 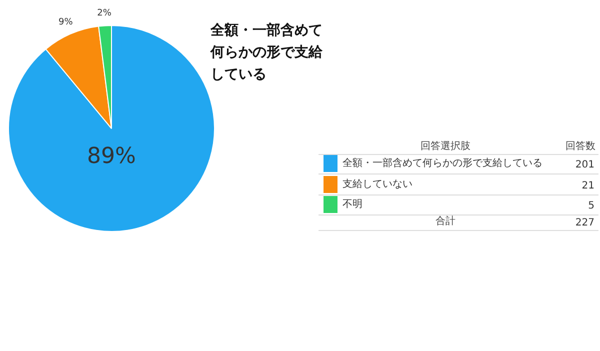 I want to click on text: 227, so click(x=585, y=223).